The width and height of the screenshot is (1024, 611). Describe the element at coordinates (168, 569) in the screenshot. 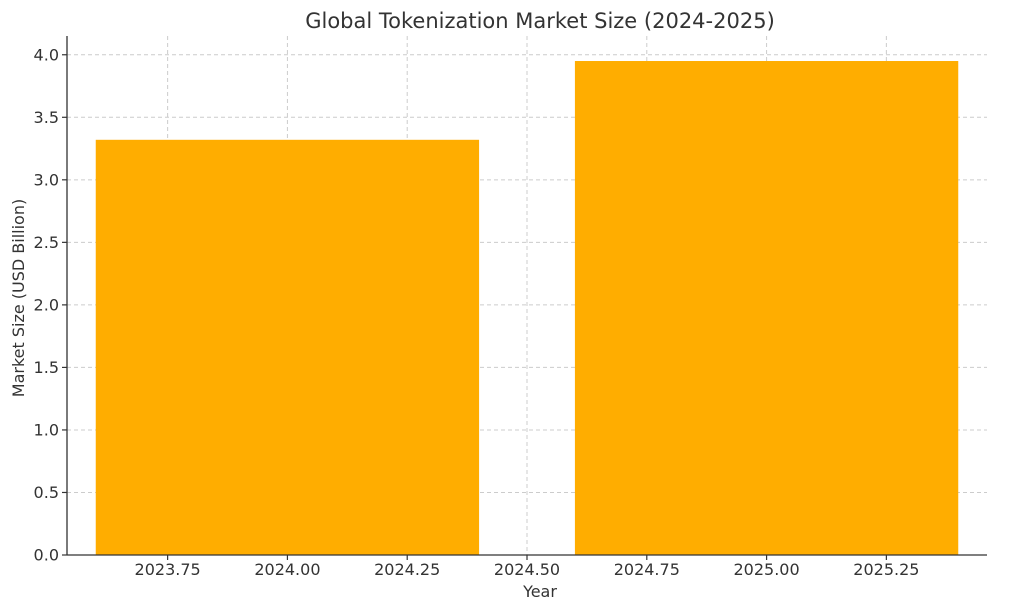

I see `x-tick-label: 2023.75` at that location.